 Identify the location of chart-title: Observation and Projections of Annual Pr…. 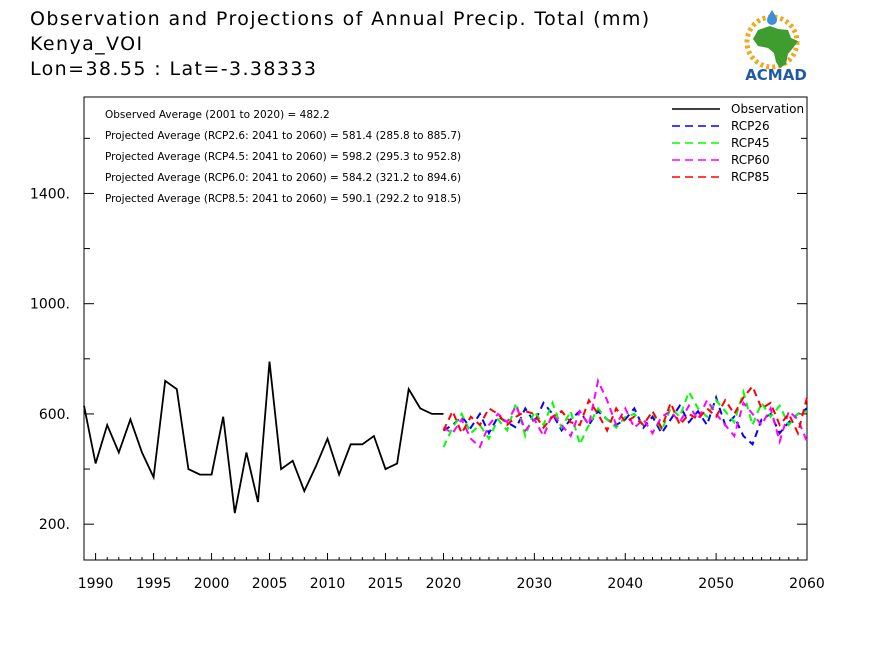
(340, 19).